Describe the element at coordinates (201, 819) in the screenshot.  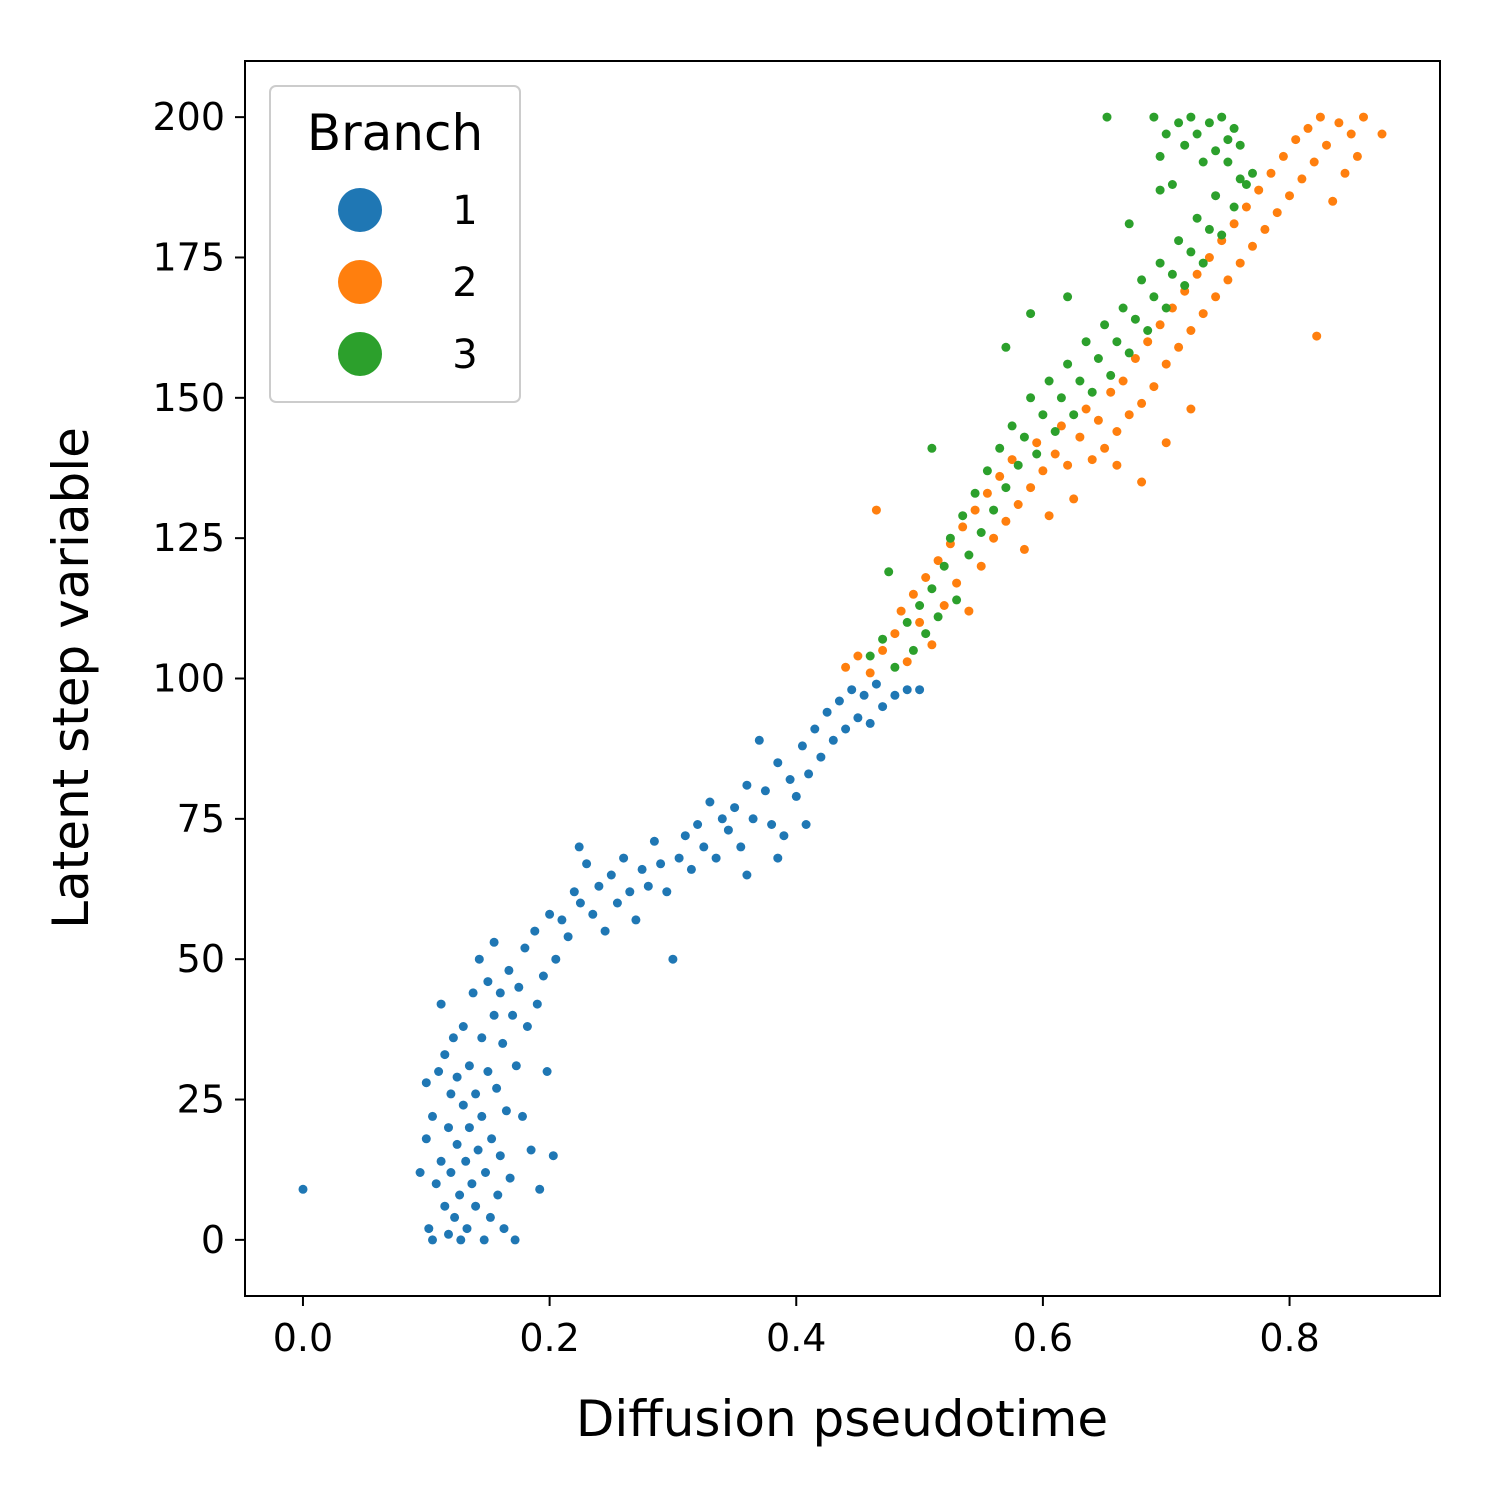
I see `y-tick-label: 75` at that location.